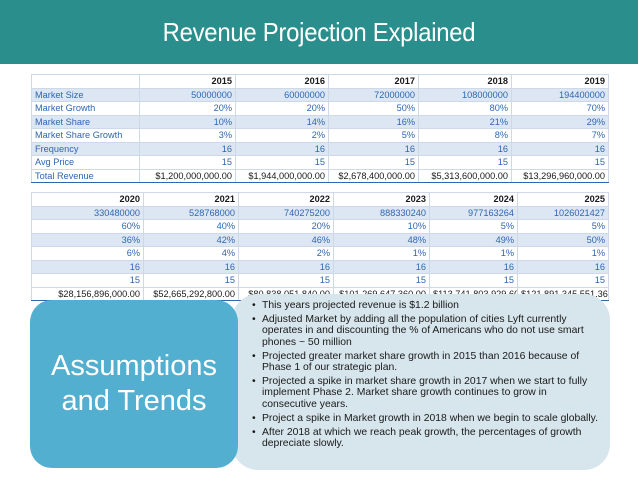  Describe the element at coordinates (381, 239) in the screenshot. I see `table-cell: 48%` at that location.